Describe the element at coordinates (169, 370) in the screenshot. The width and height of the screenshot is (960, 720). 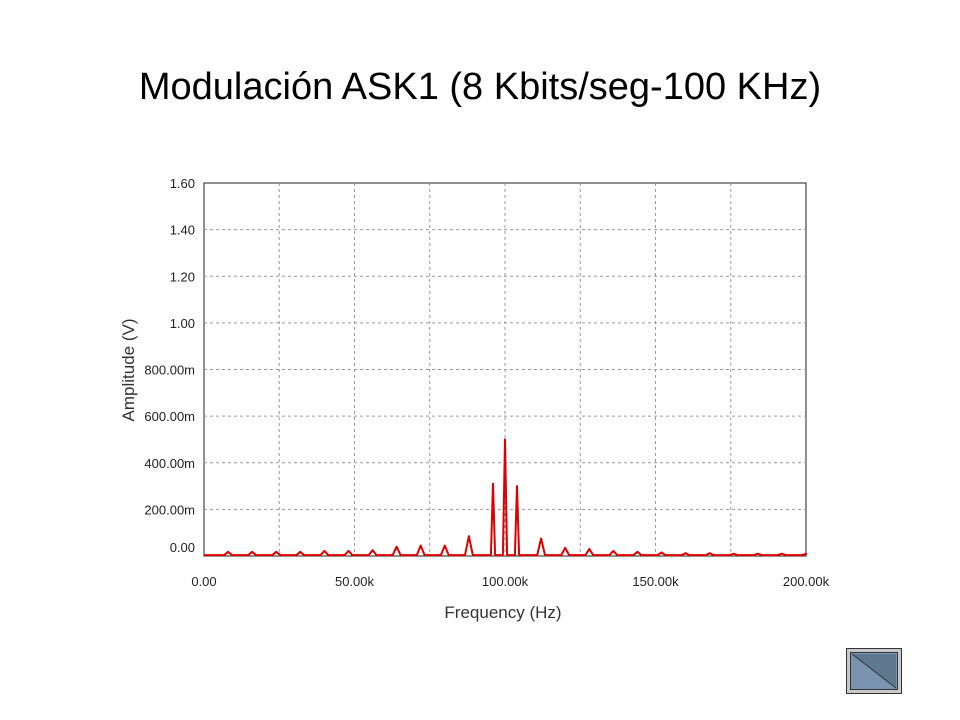
I see `y-tick-label: 800.00m` at that location.